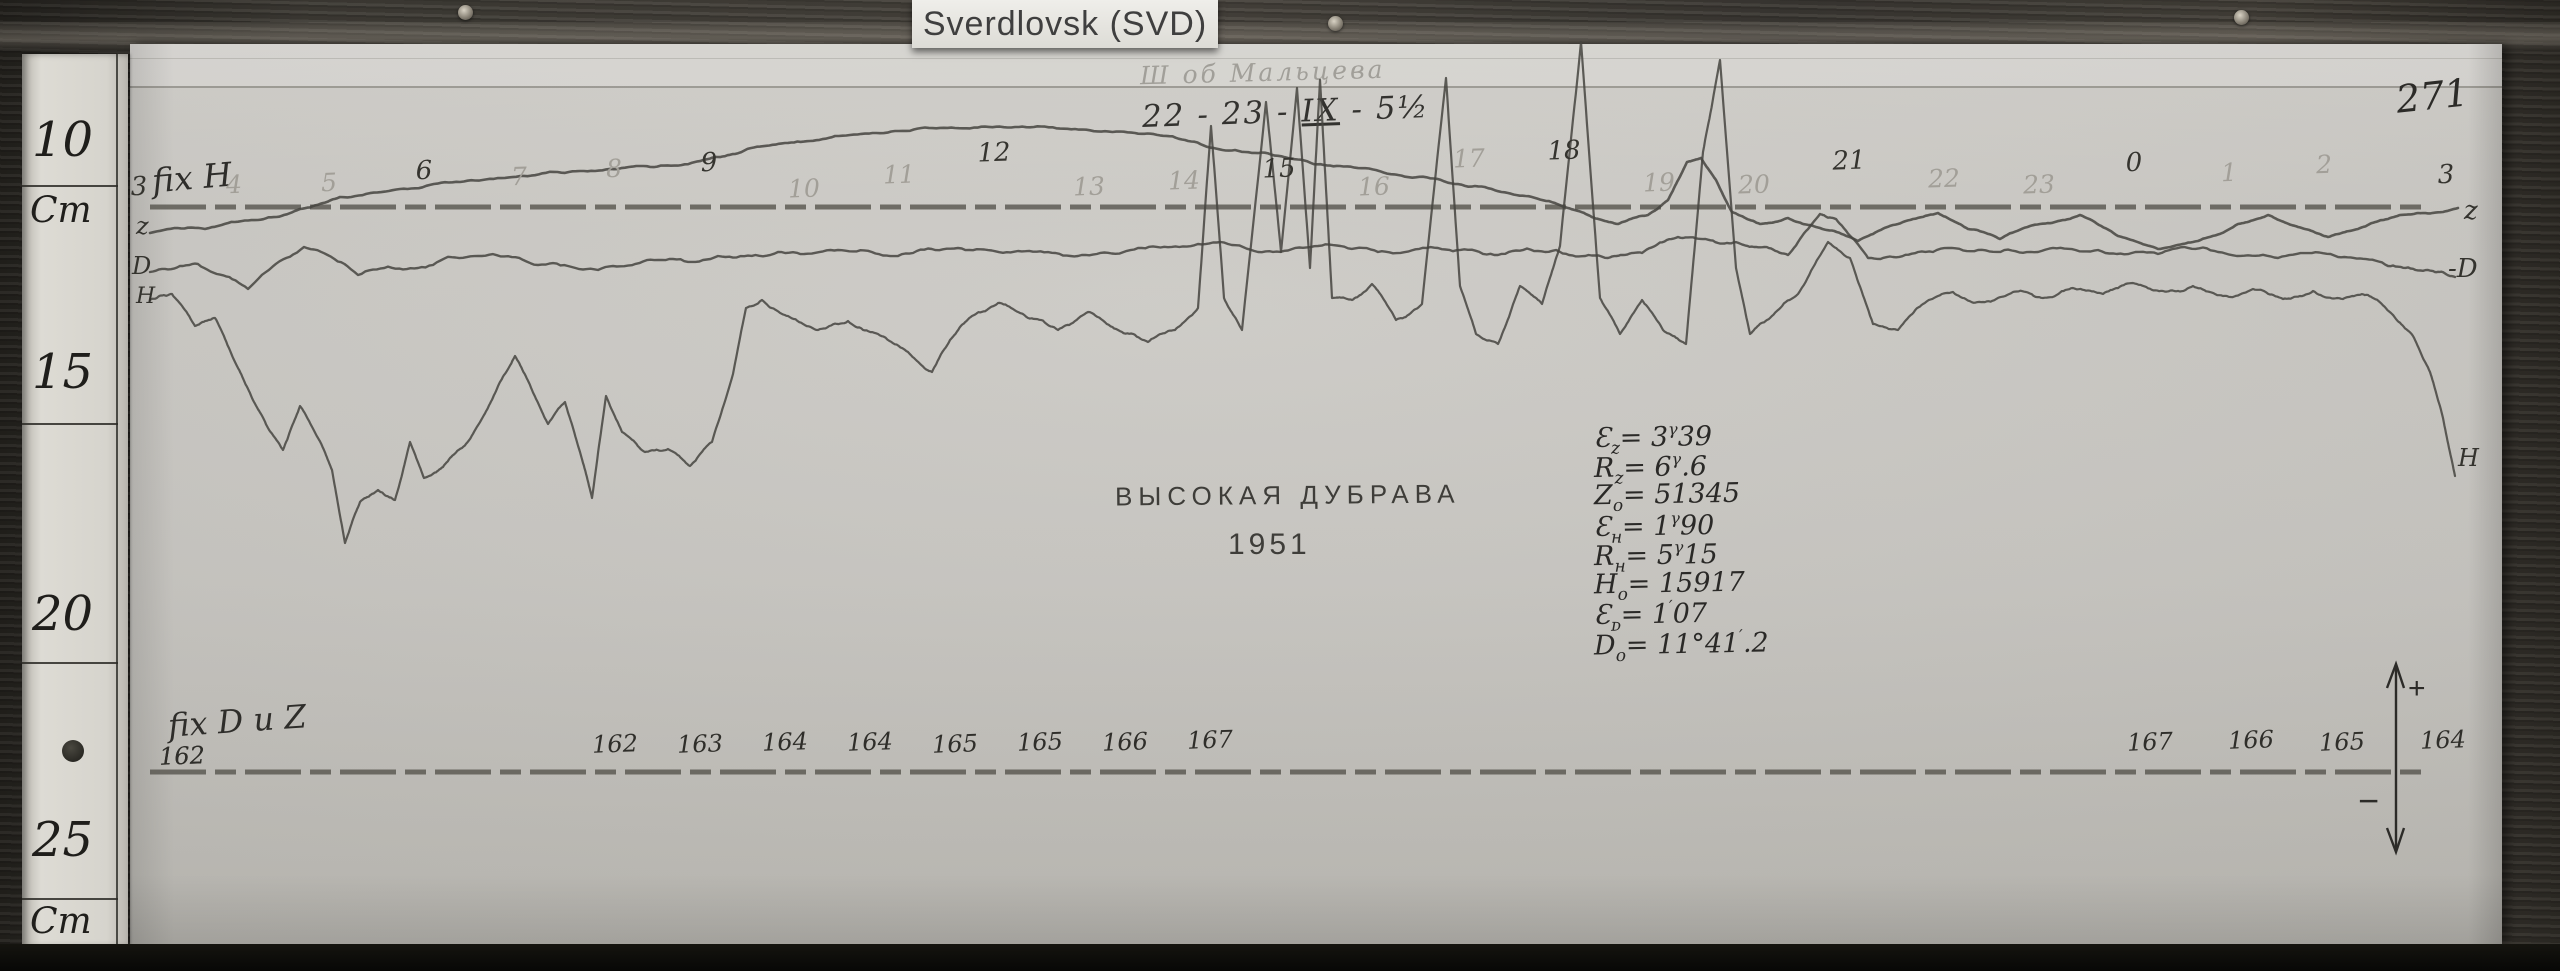 This screenshot has height=971, width=2560. What do you see at coordinates (1849, 161) in the screenshot?
I see `hour-label-21: 21` at bounding box center [1849, 161].